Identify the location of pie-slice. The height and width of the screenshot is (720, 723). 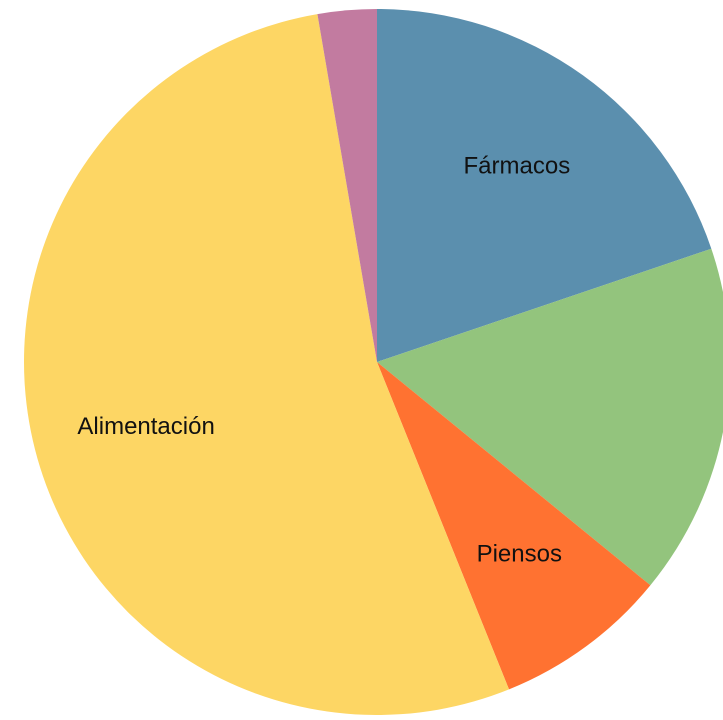
(347, 185).